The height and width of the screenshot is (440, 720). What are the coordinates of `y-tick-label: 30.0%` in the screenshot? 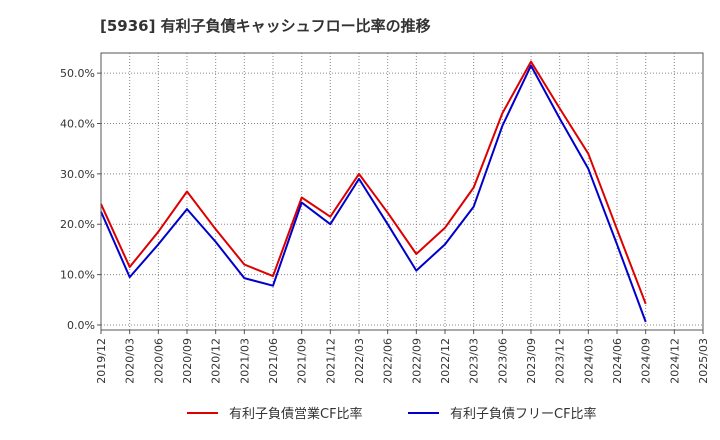 It's located at (77, 174).